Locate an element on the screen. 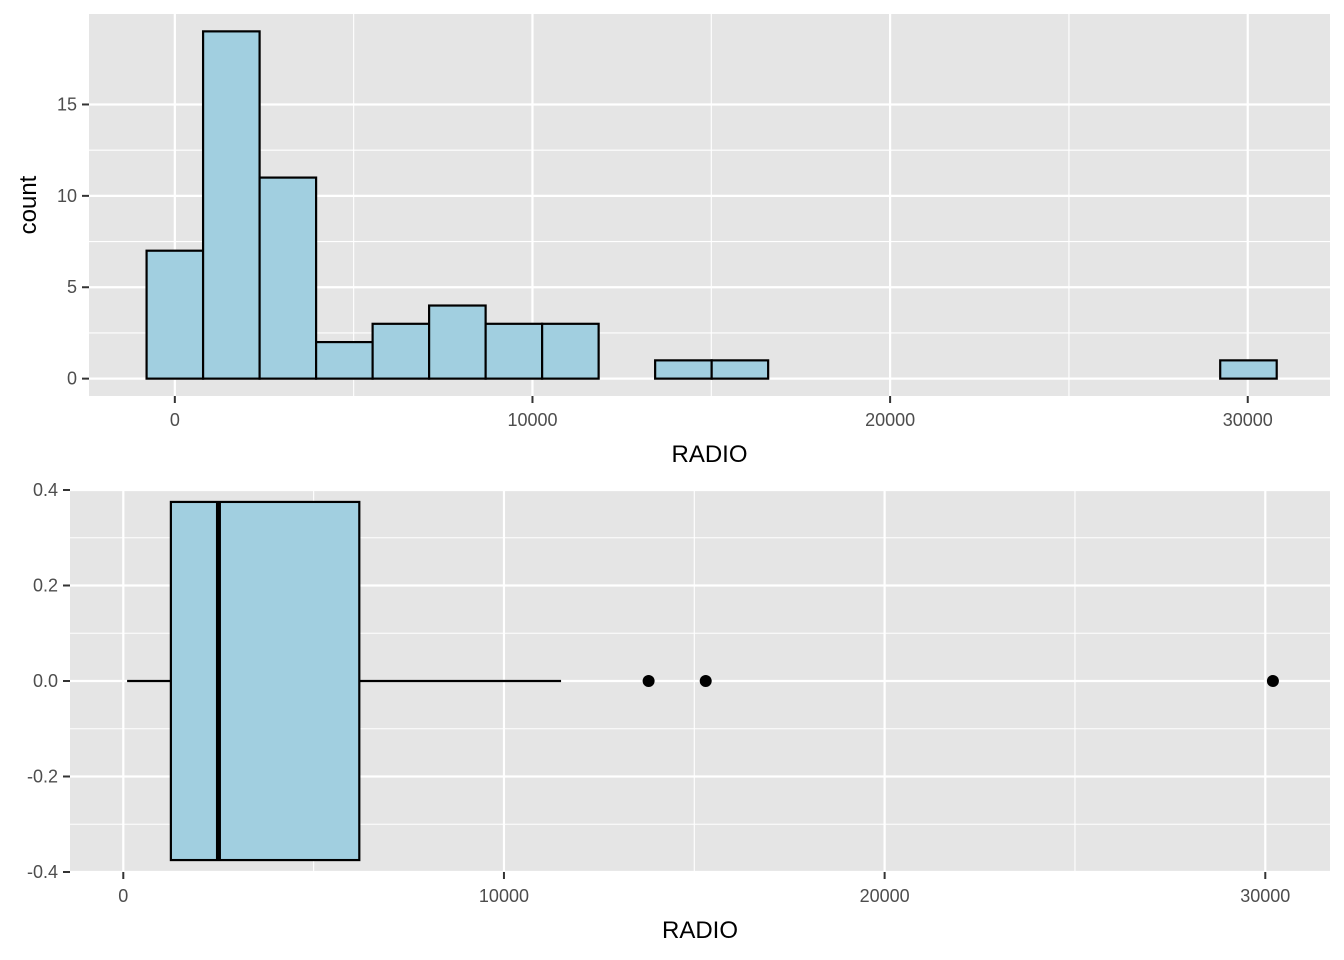 Image resolution: width=1344 pixels, height=960 pixels. y-tick-label: -0.2 is located at coordinates (42, 777).